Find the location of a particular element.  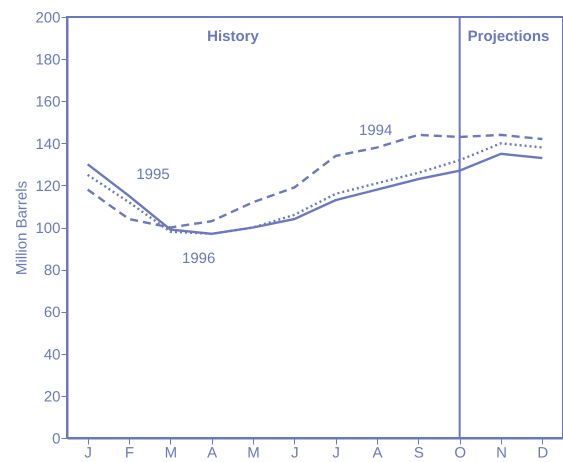

y-tick-label: 40 is located at coordinates (52, 355).